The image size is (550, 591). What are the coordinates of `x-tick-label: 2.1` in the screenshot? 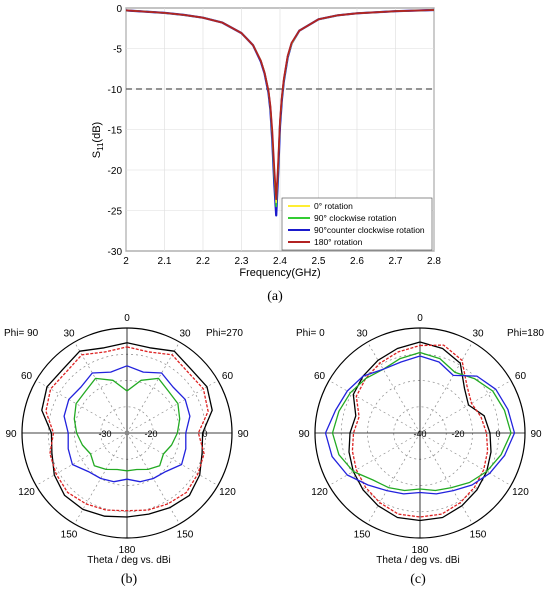 It's located at (165, 261).